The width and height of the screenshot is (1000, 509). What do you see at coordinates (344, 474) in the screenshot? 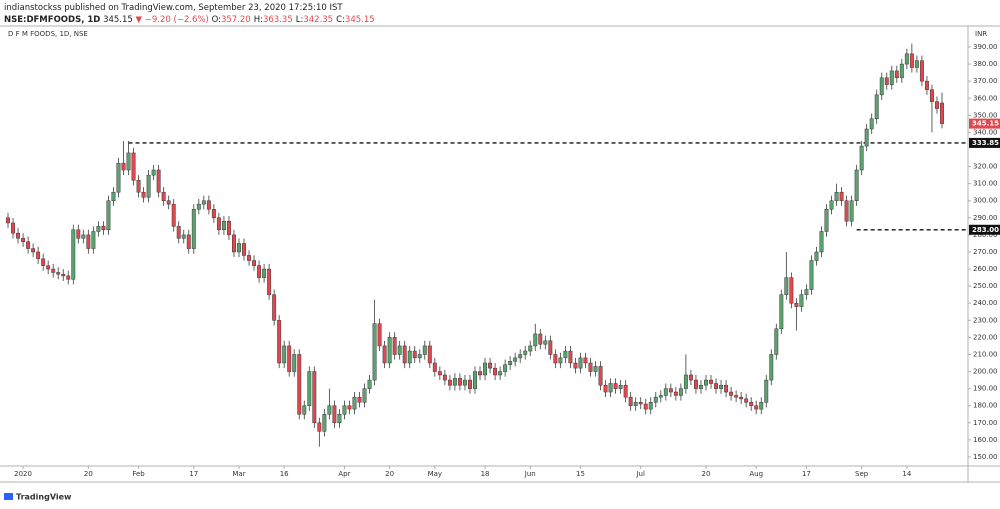
I see `x-tick-label: Apr` at bounding box center [344, 474].